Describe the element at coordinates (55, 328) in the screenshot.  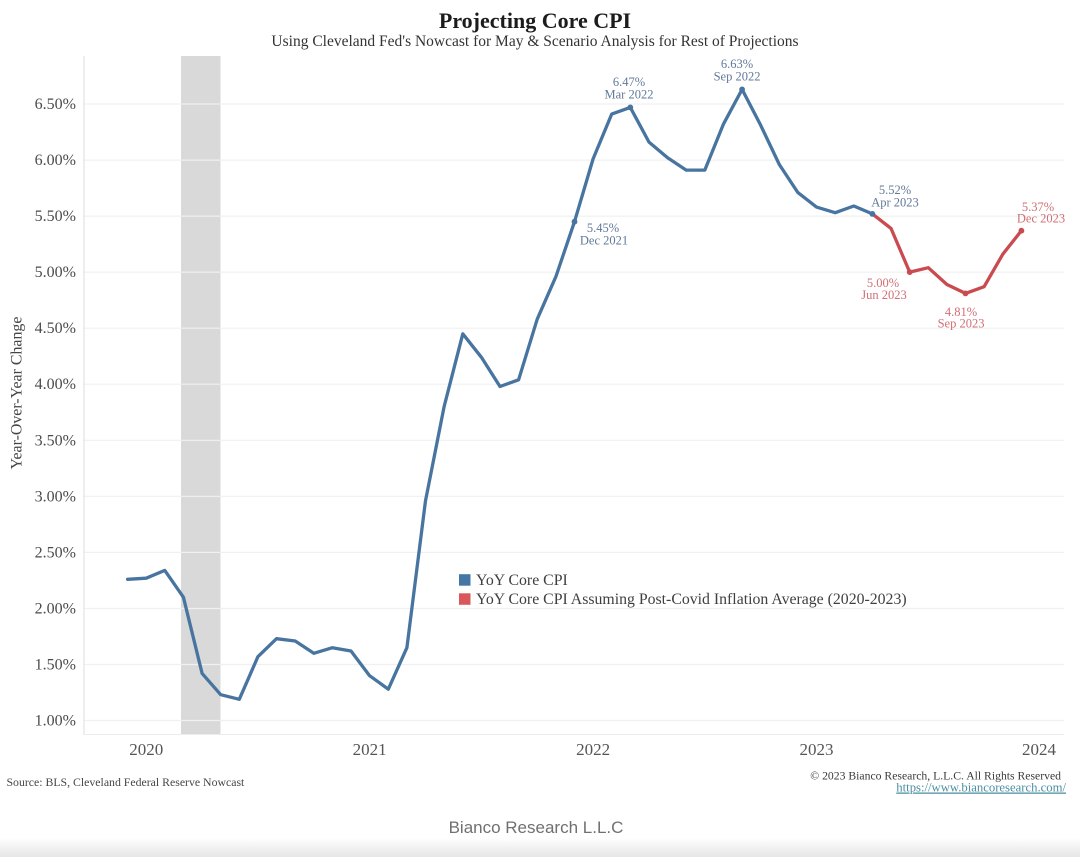
I see `svg-text: 4.50%` at that location.